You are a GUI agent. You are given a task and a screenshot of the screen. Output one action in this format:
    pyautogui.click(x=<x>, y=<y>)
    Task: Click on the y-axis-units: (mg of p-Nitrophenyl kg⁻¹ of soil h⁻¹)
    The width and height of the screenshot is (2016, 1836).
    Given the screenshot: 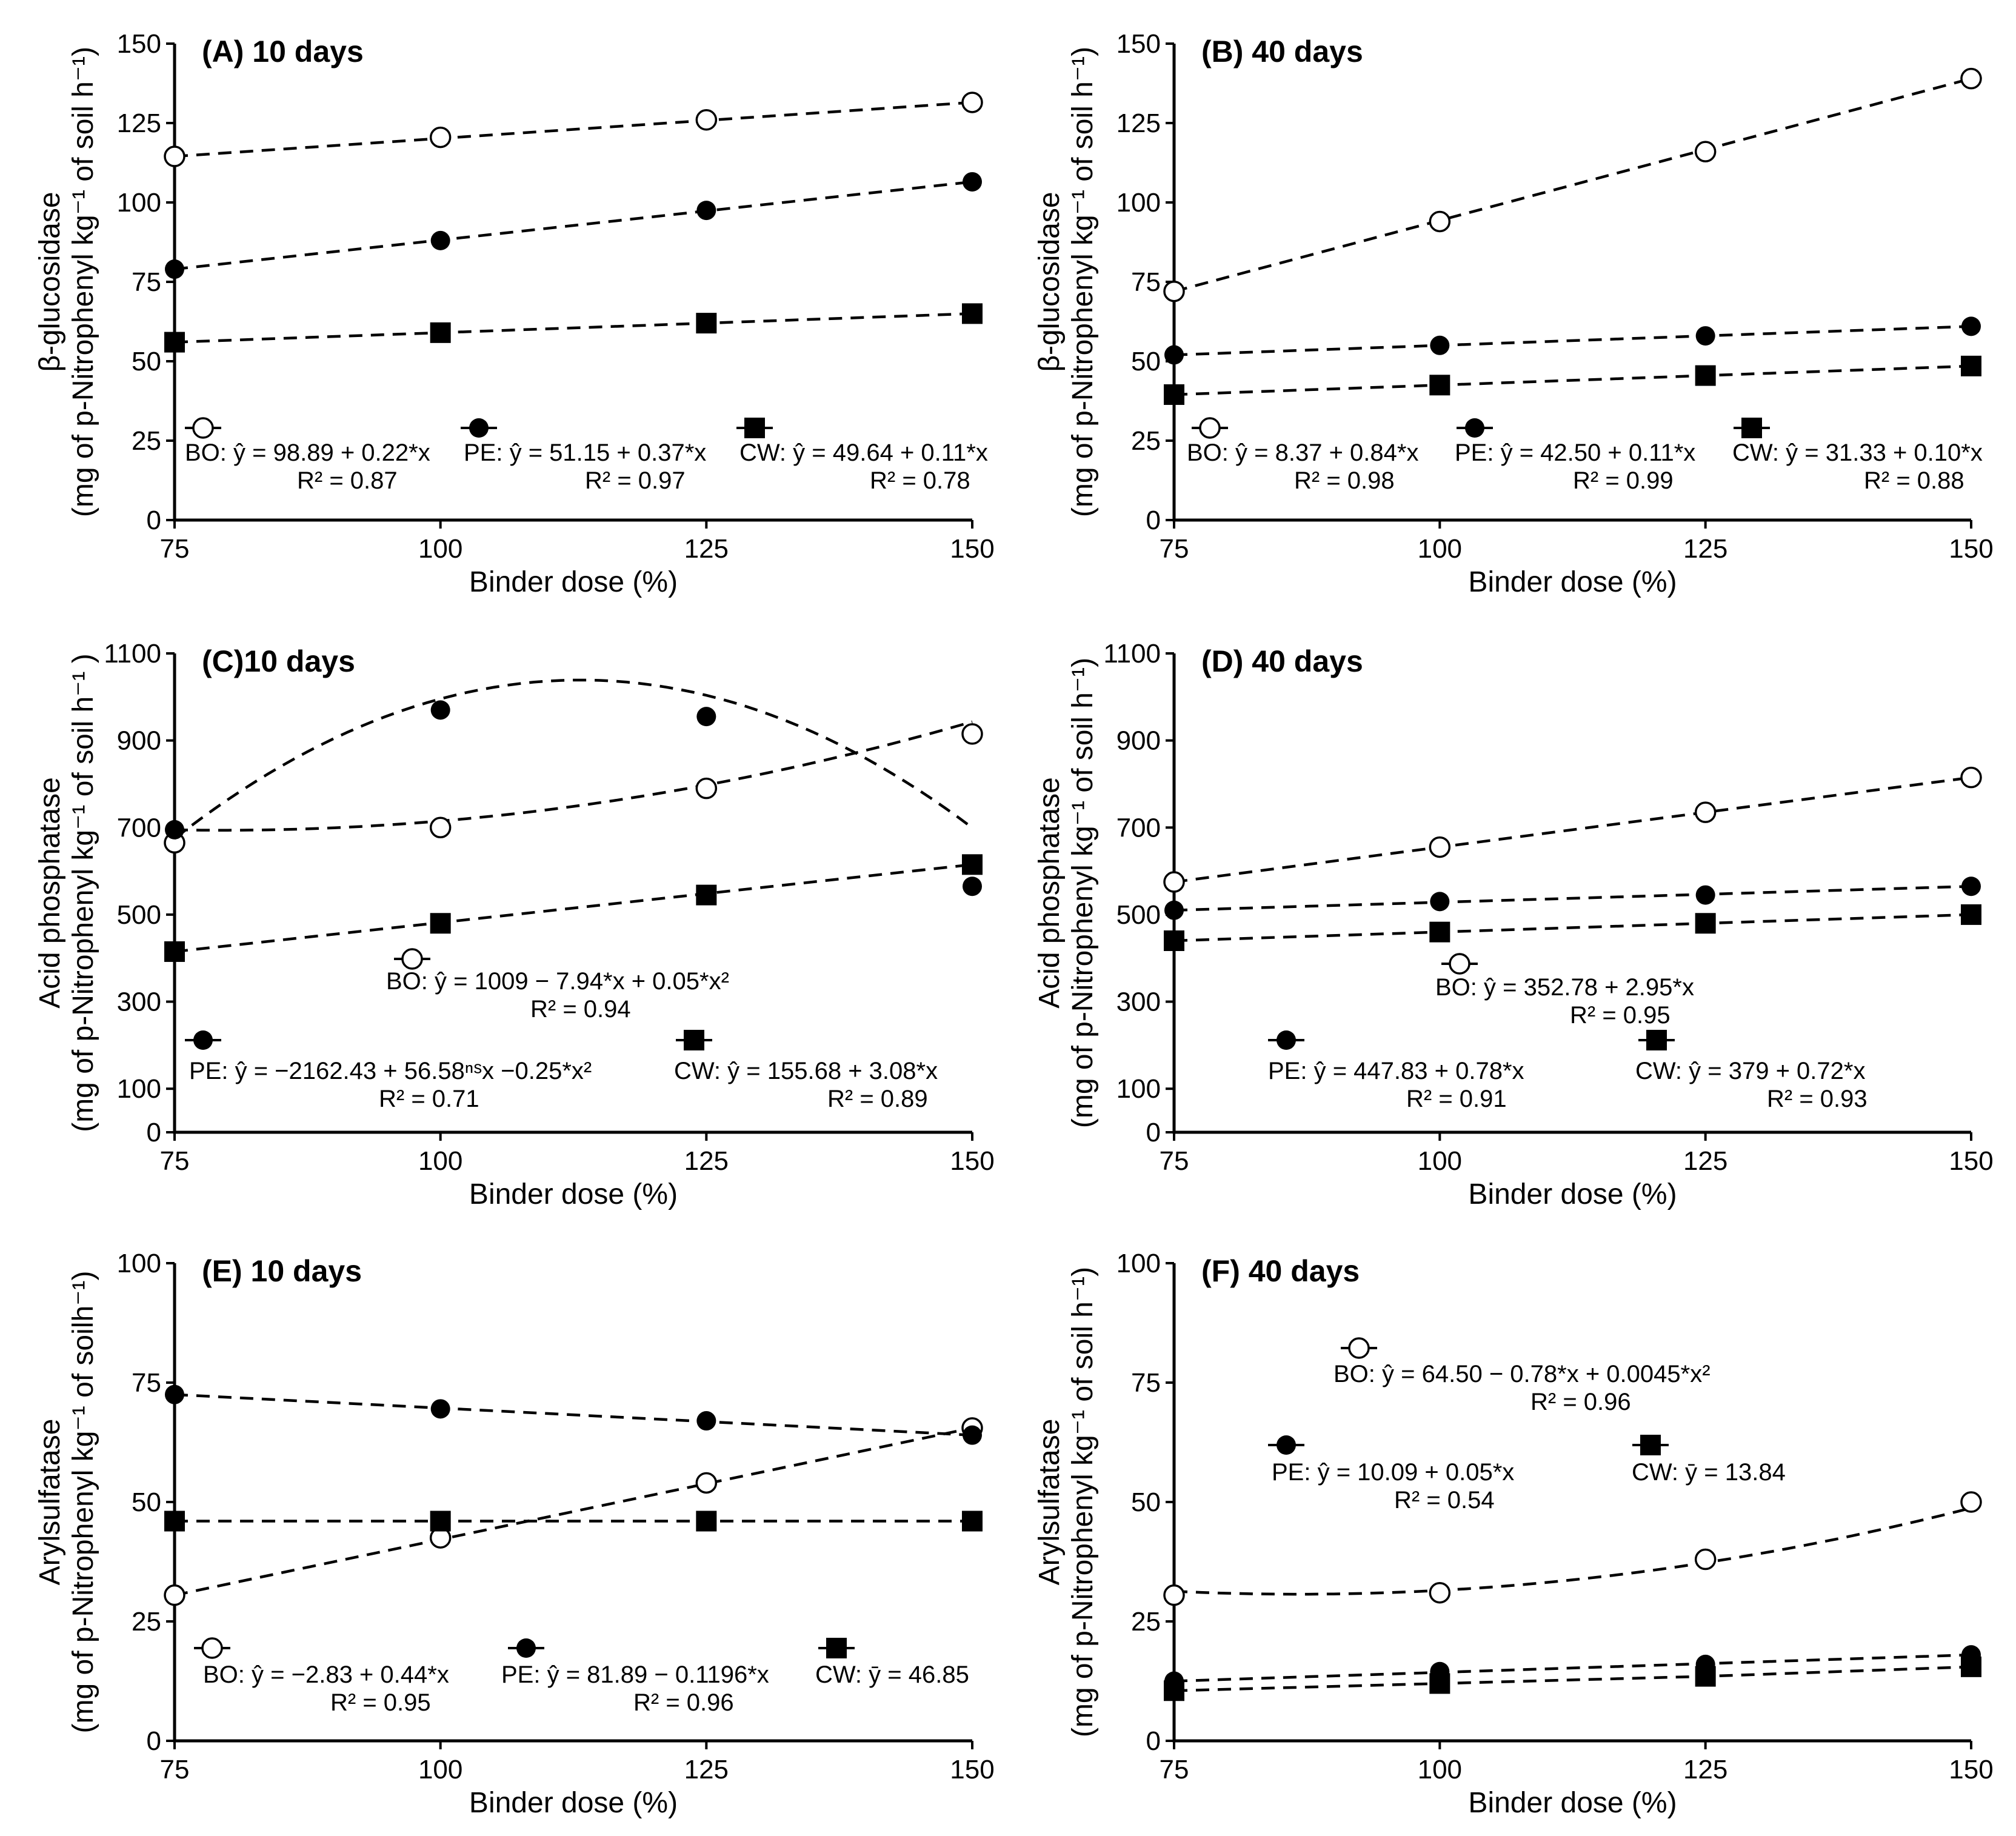 What is the action you would take?
    pyautogui.click(x=1083, y=282)
    